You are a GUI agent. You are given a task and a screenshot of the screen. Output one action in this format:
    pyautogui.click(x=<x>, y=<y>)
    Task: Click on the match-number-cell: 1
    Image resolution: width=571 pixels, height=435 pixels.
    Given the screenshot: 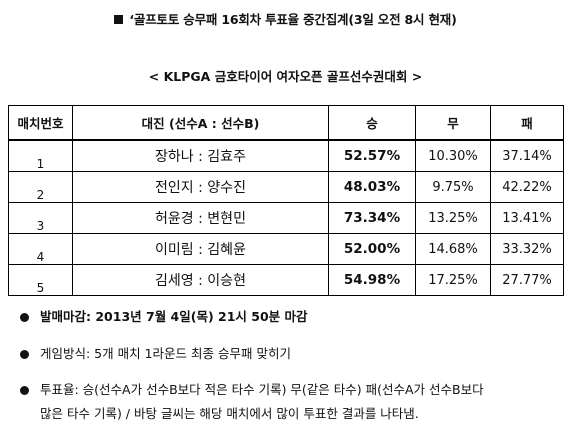 What is the action you would take?
    pyautogui.click(x=40, y=155)
    